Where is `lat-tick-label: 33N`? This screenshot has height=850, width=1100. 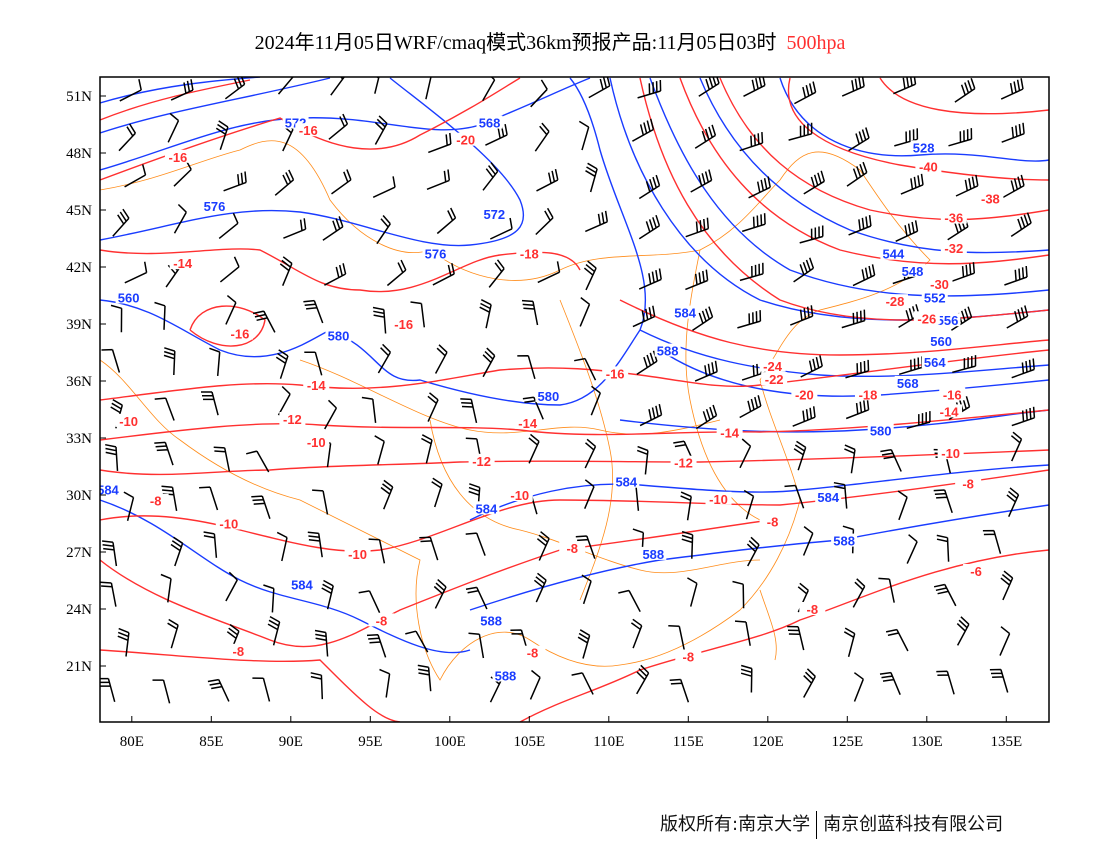 lat-tick-label: 33N is located at coordinates (79, 439).